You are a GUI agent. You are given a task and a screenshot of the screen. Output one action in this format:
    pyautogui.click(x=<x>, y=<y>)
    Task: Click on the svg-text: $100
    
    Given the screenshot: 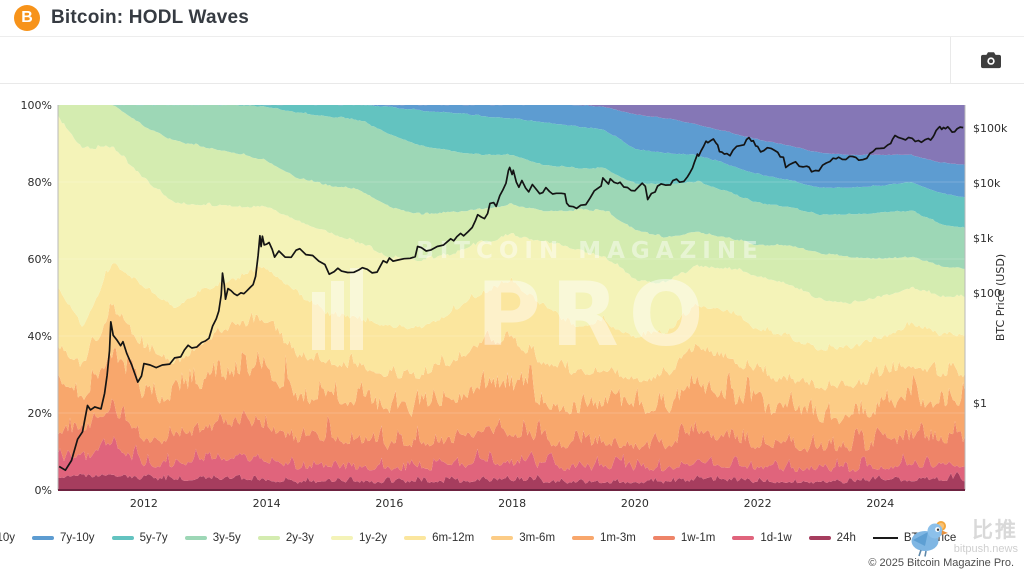 What is the action you would take?
    pyautogui.click(x=987, y=293)
    